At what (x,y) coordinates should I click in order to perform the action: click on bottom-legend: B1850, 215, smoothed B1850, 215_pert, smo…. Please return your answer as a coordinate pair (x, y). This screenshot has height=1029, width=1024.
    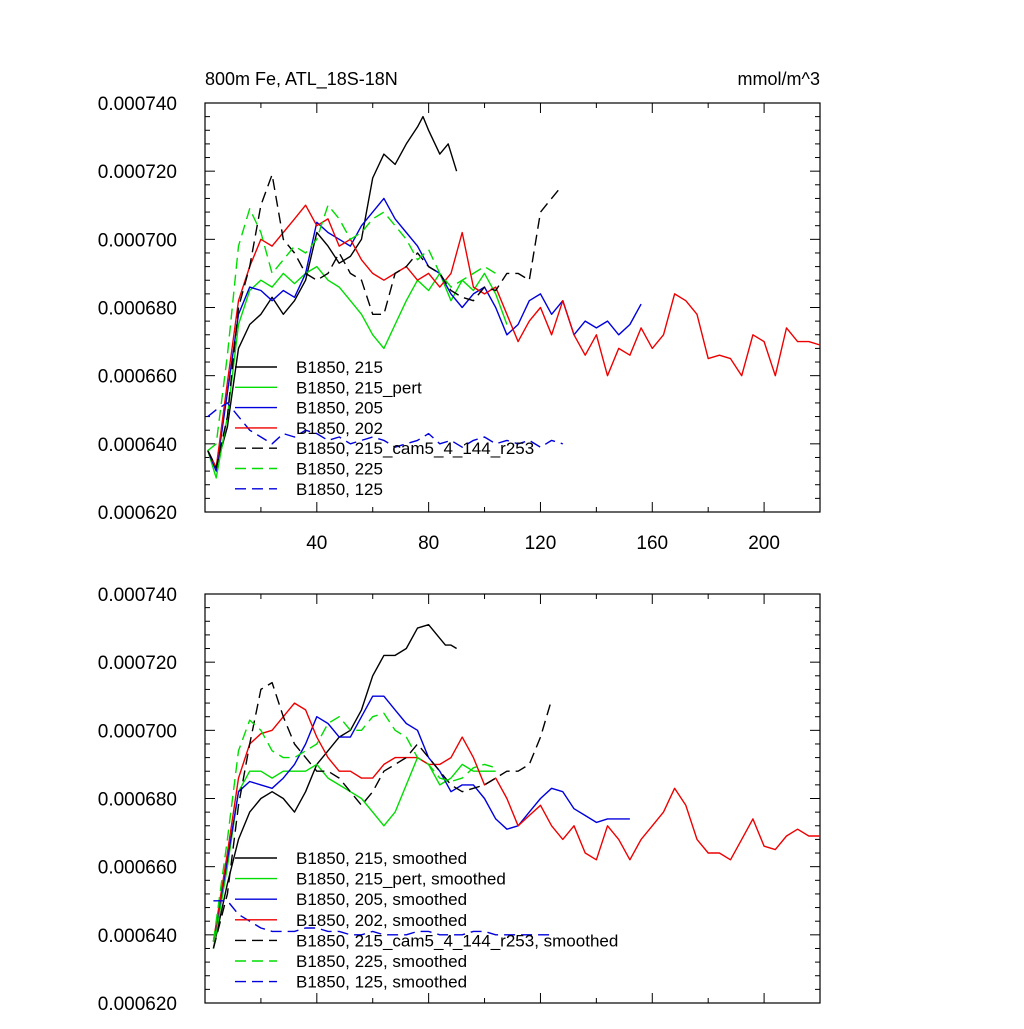
    Looking at the image, I should click on (426, 920).